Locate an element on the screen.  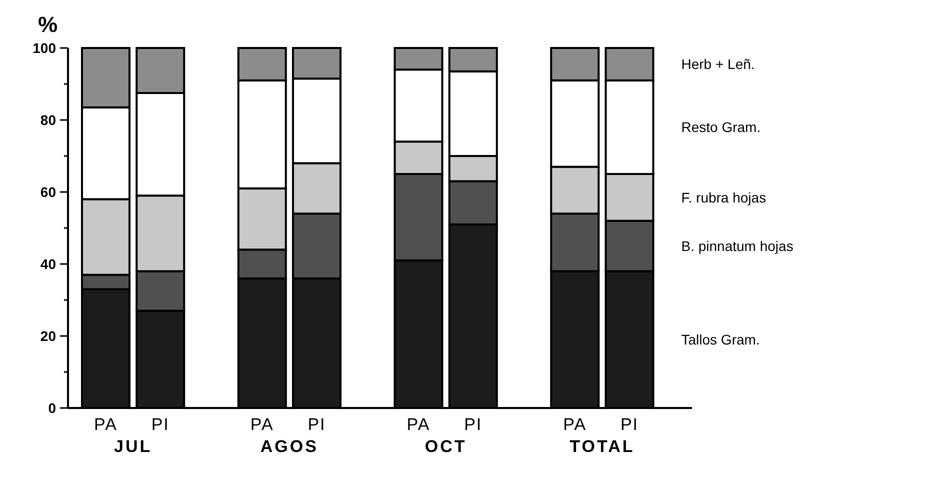
text: TOTAL is located at coordinates (602, 446).